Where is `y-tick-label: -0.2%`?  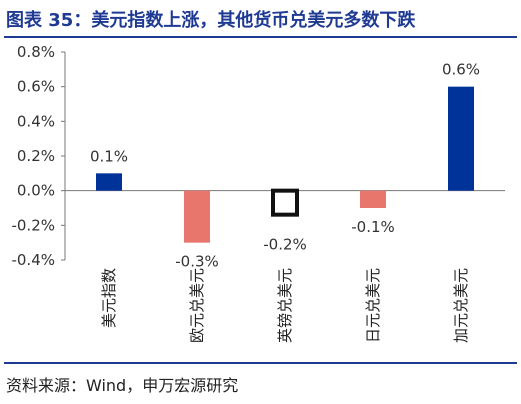 y-tick-label: -0.2% is located at coordinates (33, 225).